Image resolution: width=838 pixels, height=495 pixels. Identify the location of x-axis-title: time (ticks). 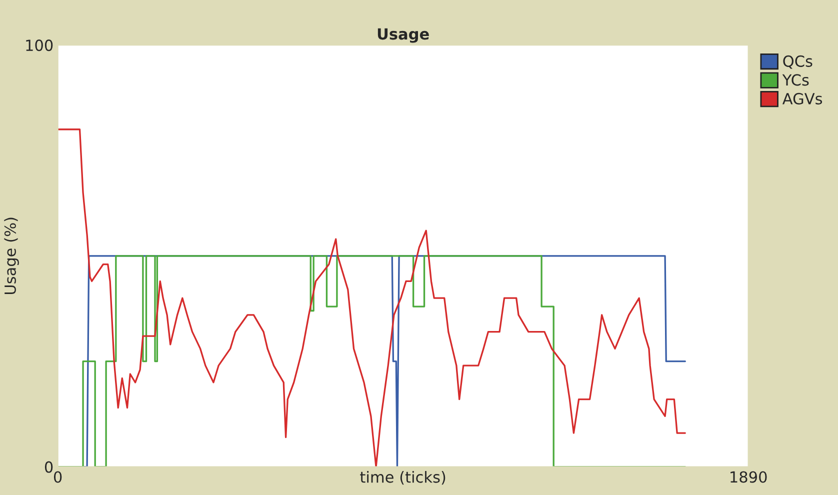
(403, 478).